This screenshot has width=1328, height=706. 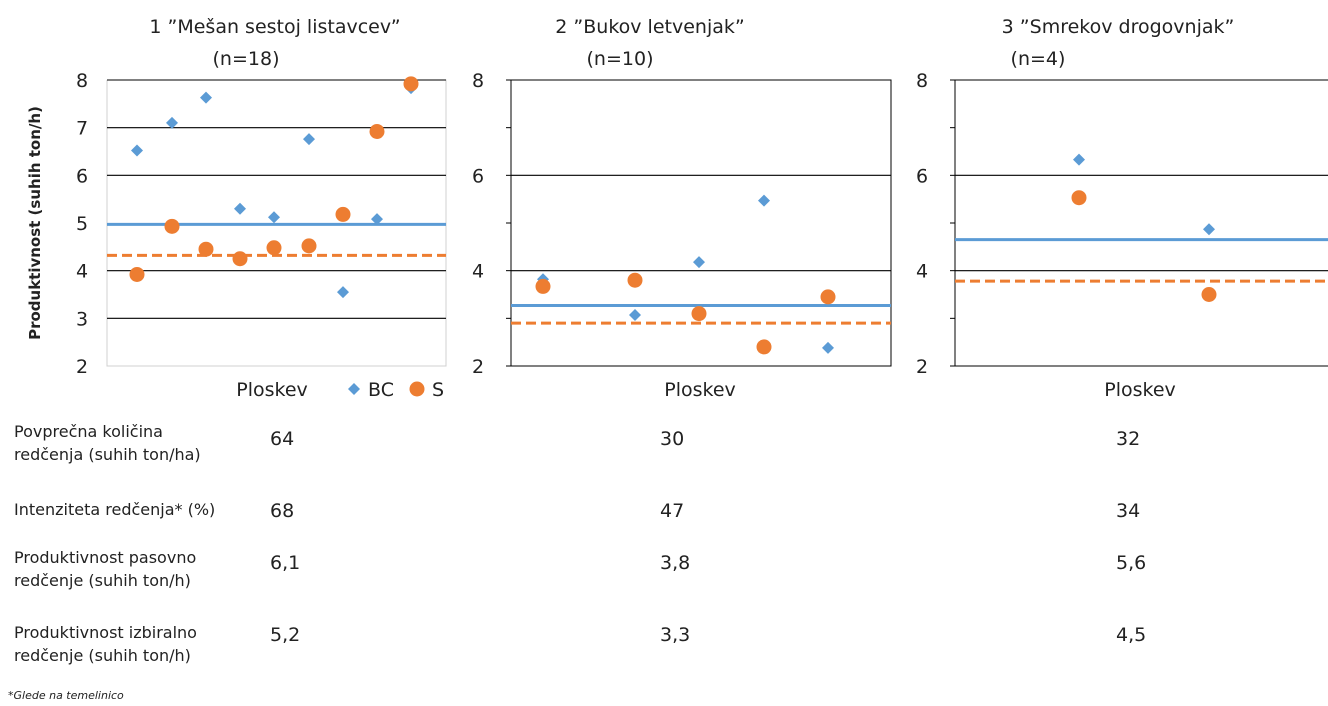 What do you see at coordinates (282, 439) in the screenshot?
I see `table-value: 64` at bounding box center [282, 439].